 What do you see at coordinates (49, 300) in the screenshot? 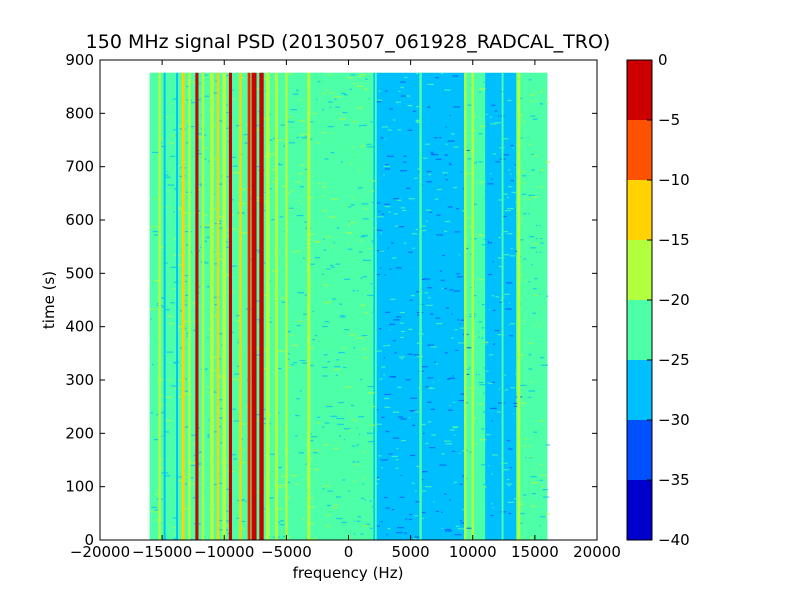
I see `y-axis-label: time (s)` at bounding box center [49, 300].